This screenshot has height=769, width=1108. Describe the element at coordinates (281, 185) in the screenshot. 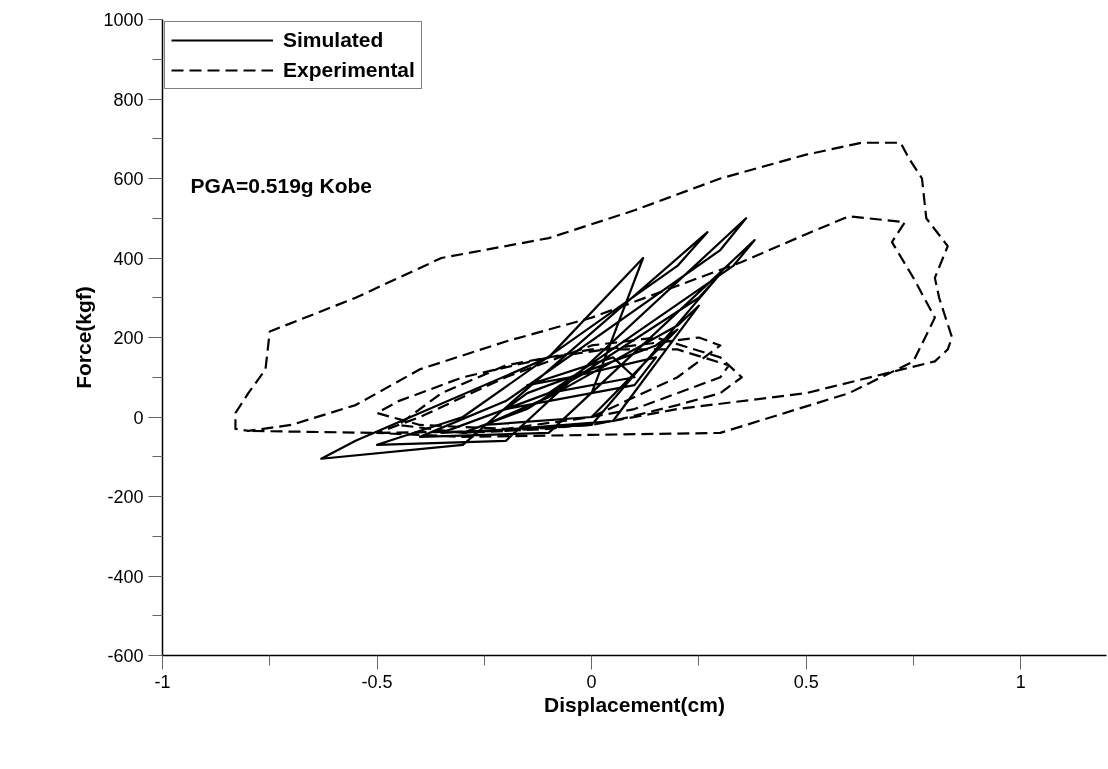

I see `annotation: PGA=0.519g Kobe` at that location.